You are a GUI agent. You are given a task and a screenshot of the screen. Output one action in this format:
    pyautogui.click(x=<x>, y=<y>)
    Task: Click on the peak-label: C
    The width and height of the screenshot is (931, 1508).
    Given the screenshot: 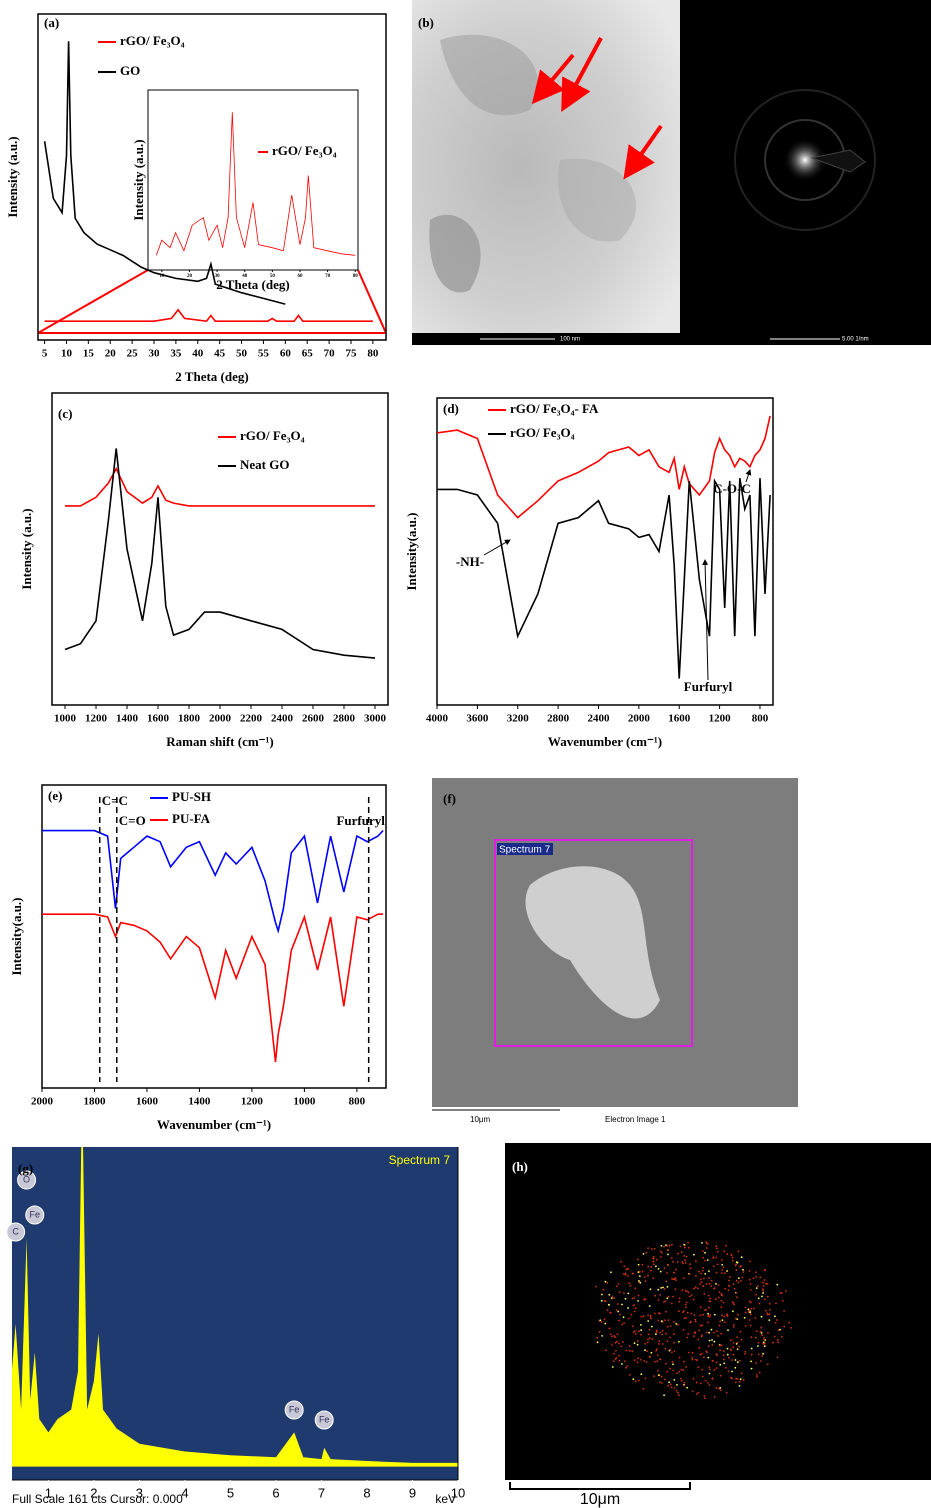 What is the action you would take?
    pyautogui.click(x=15, y=1231)
    